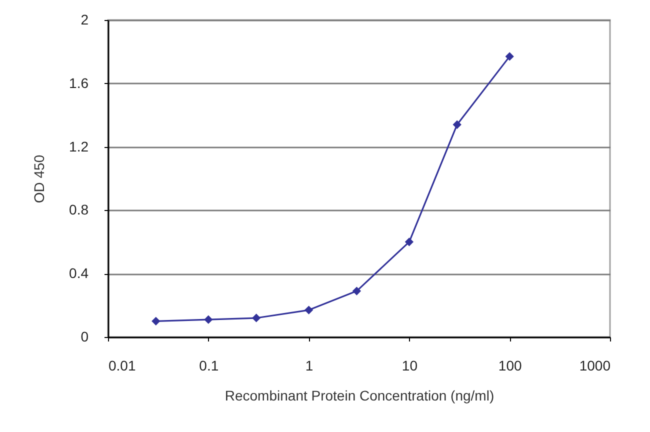  I want to click on x-tick-label: 10, so click(410, 366).